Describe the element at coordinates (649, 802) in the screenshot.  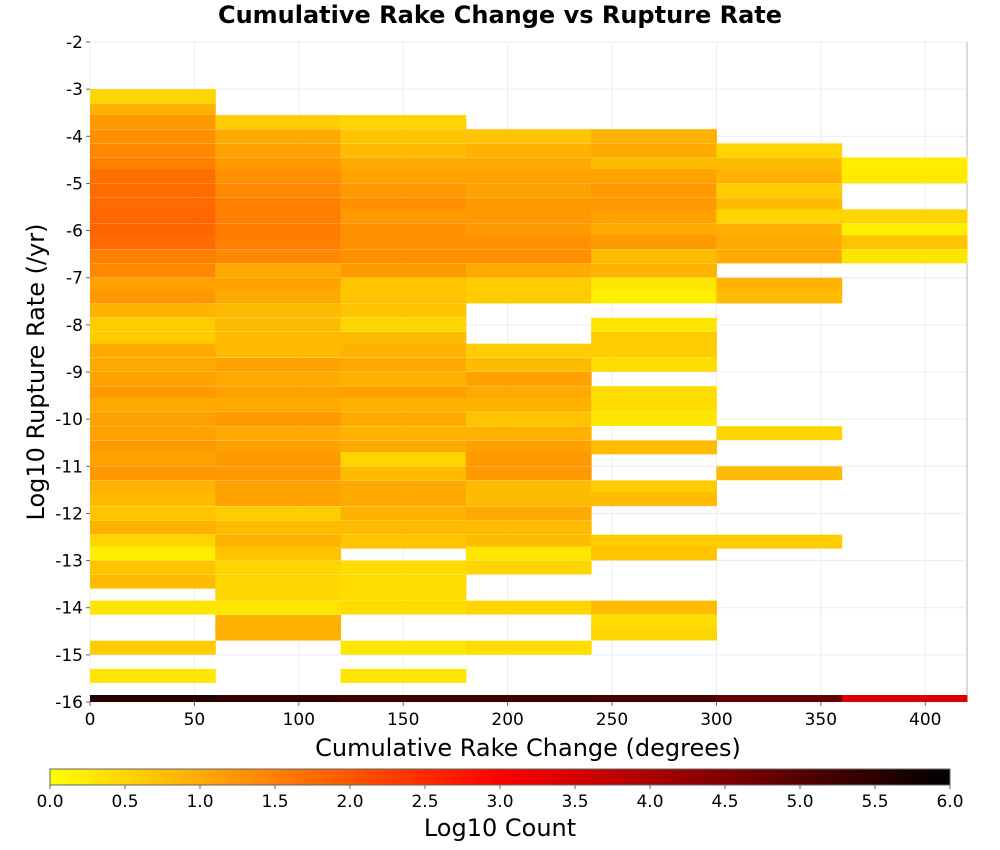
I see `colorbar-tick-label: 4.0` at that location.